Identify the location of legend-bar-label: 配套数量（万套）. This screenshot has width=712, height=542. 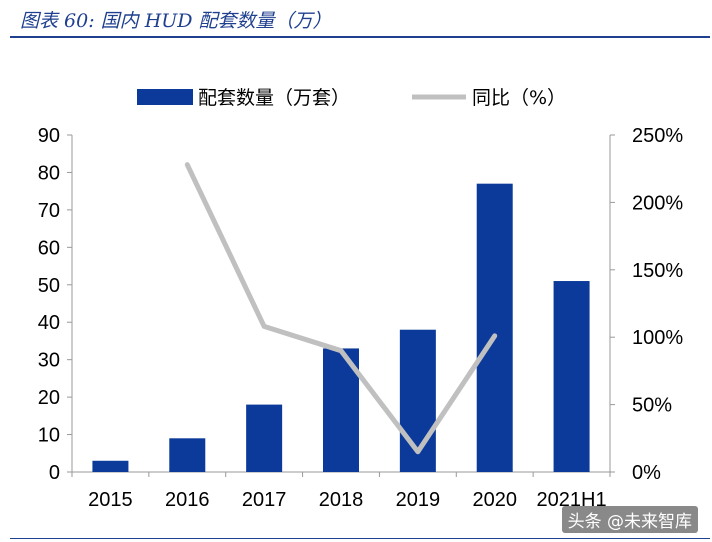
(274, 98).